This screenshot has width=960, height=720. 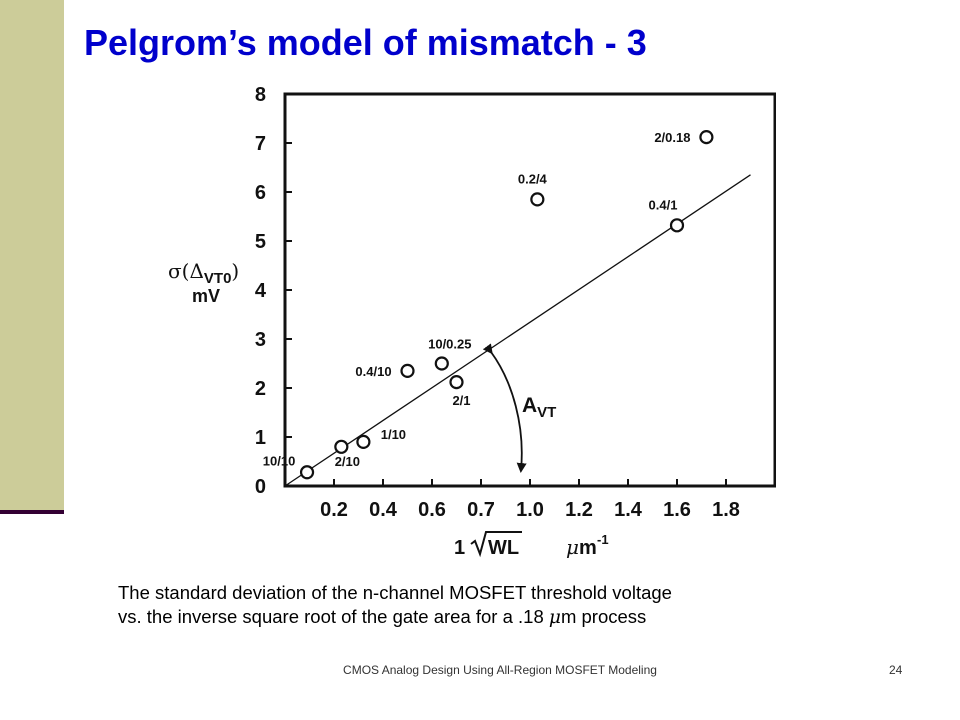 I want to click on x-tick-label: 1.8, so click(x=726, y=510).